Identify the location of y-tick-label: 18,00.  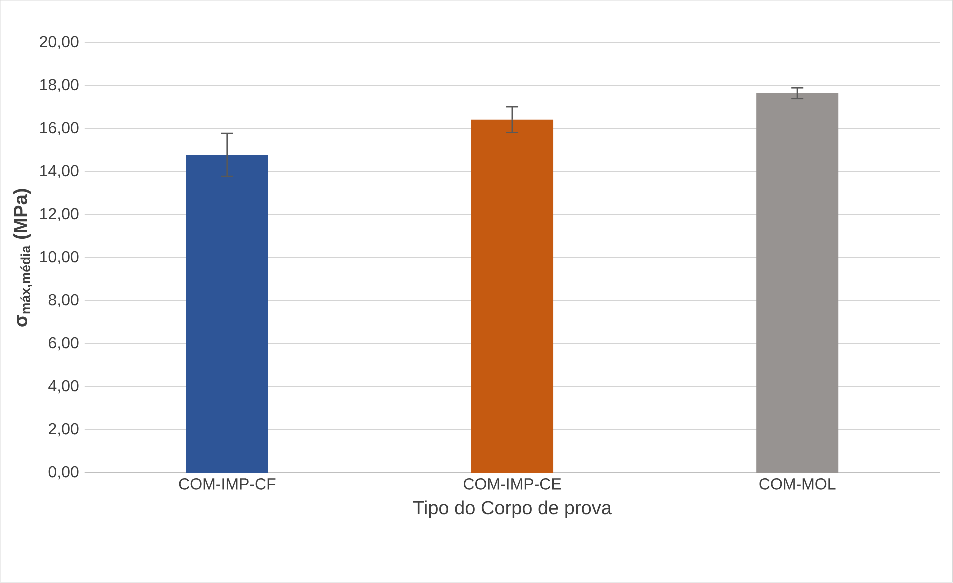
(59, 86).